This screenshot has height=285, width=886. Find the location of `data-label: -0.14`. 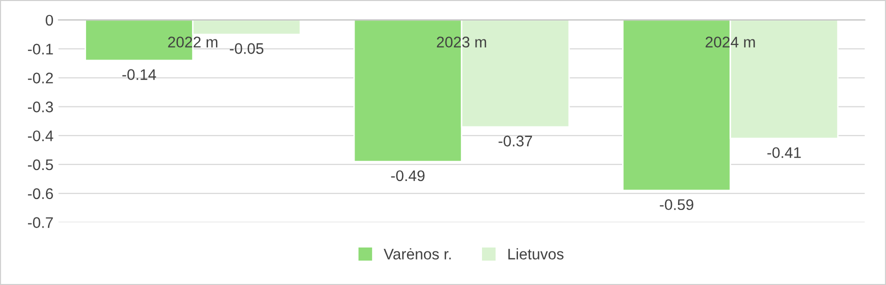

data-label: -0.14 is located at coordinates (139, 74).